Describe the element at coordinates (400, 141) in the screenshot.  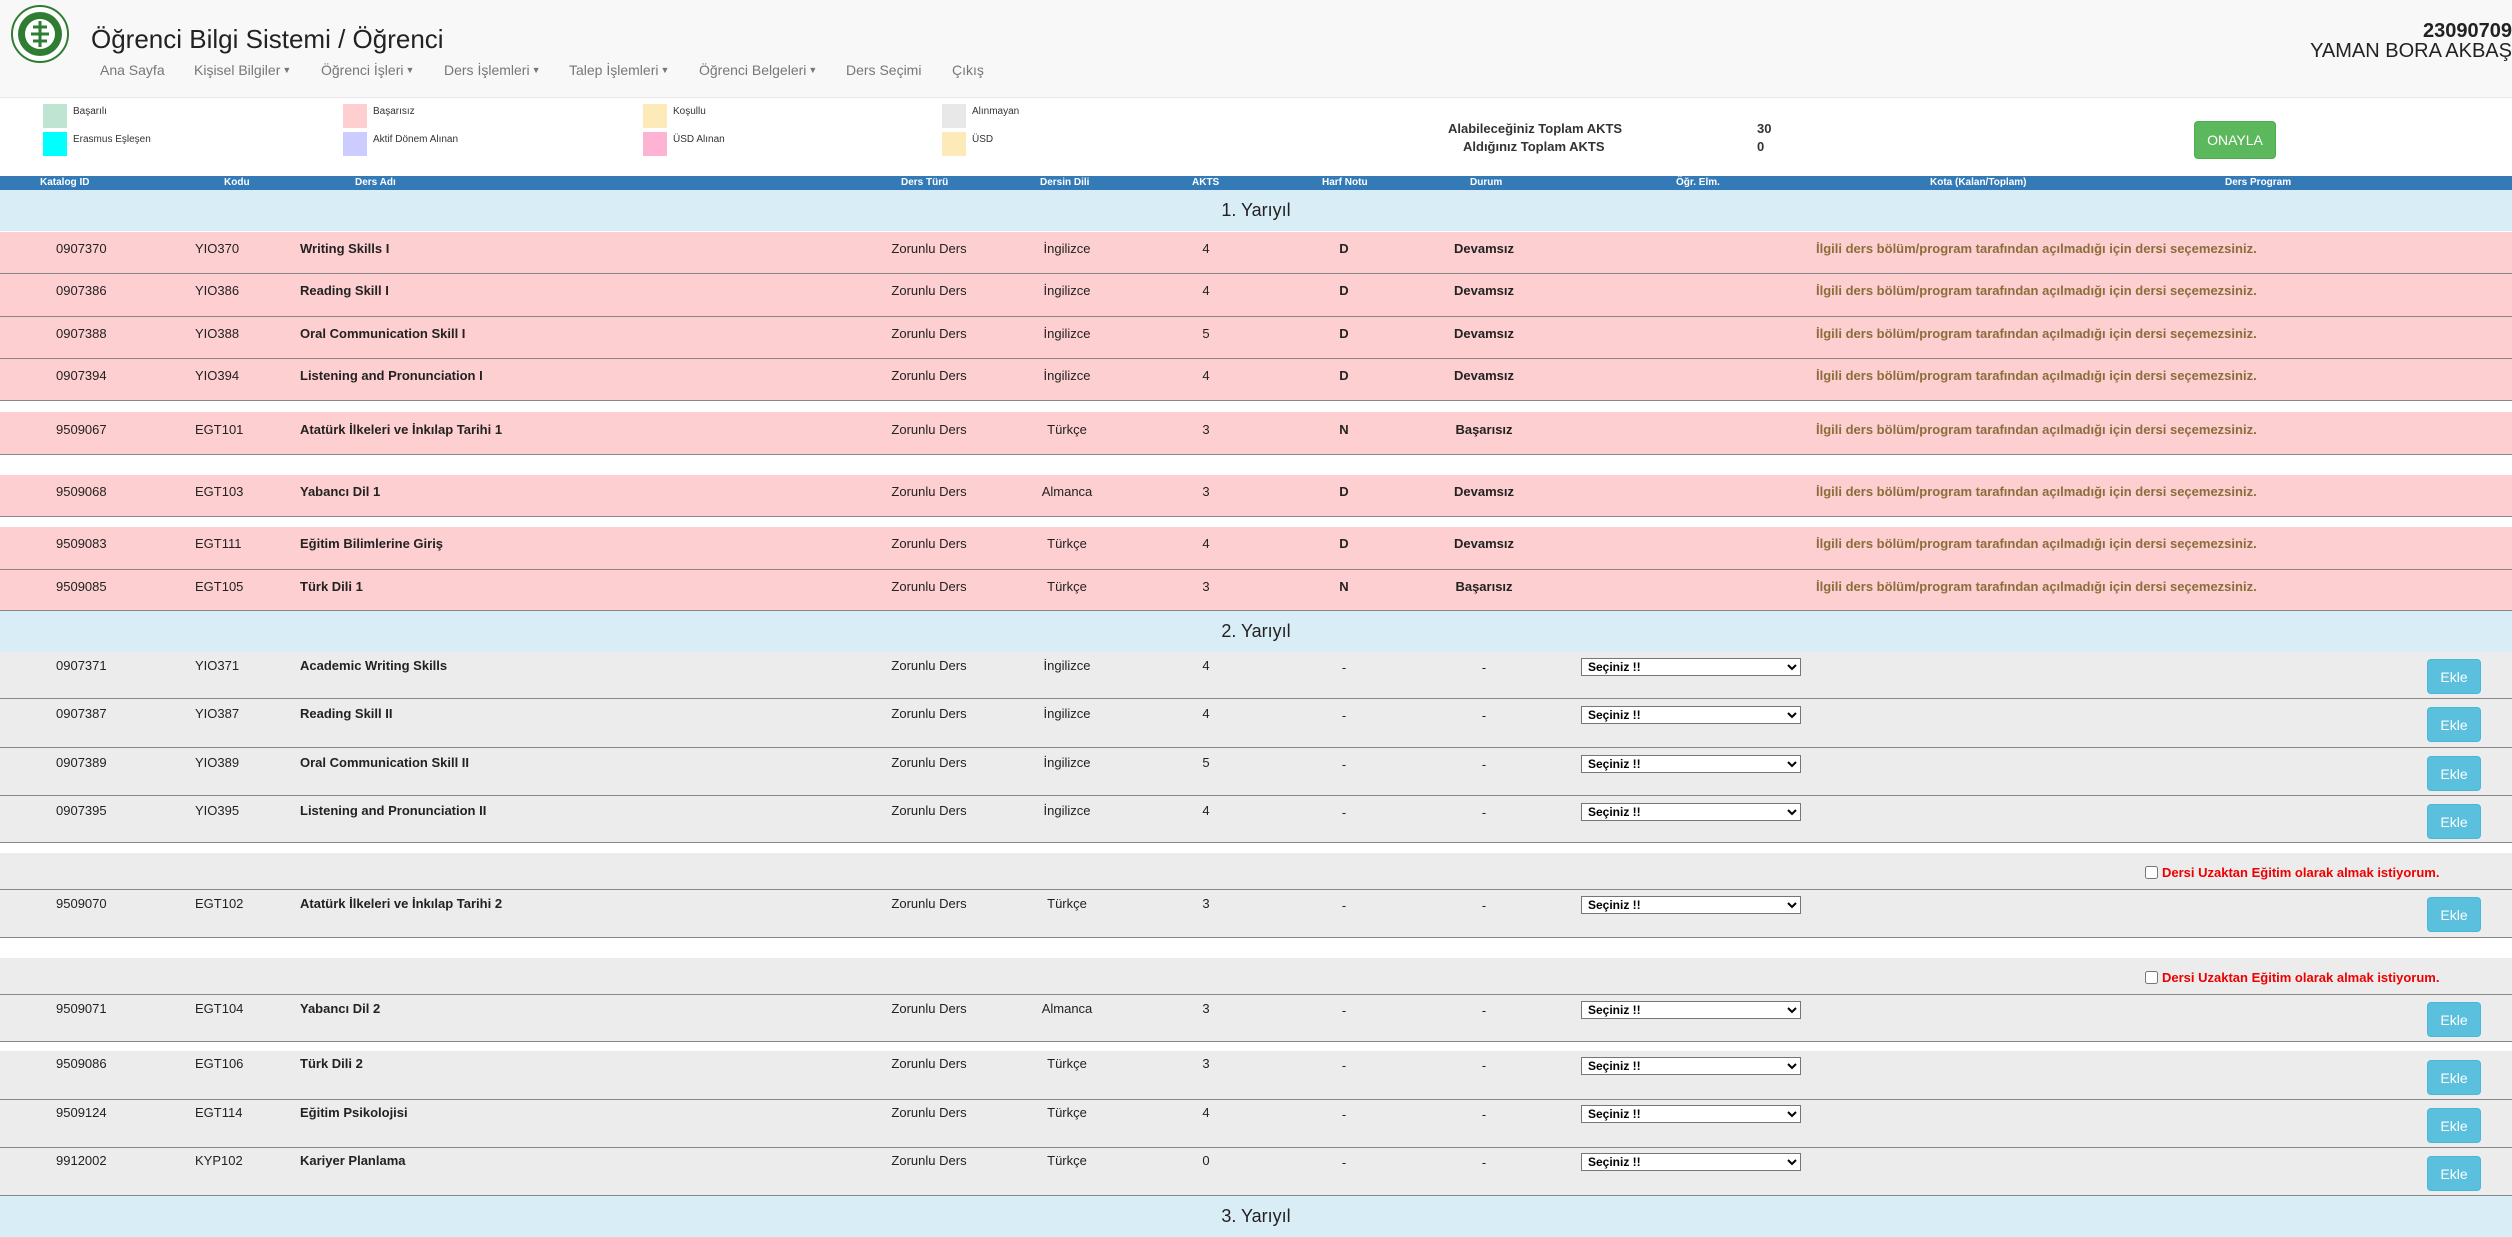
I see `legend-item: Aktif Dönem Alınan` at that location.